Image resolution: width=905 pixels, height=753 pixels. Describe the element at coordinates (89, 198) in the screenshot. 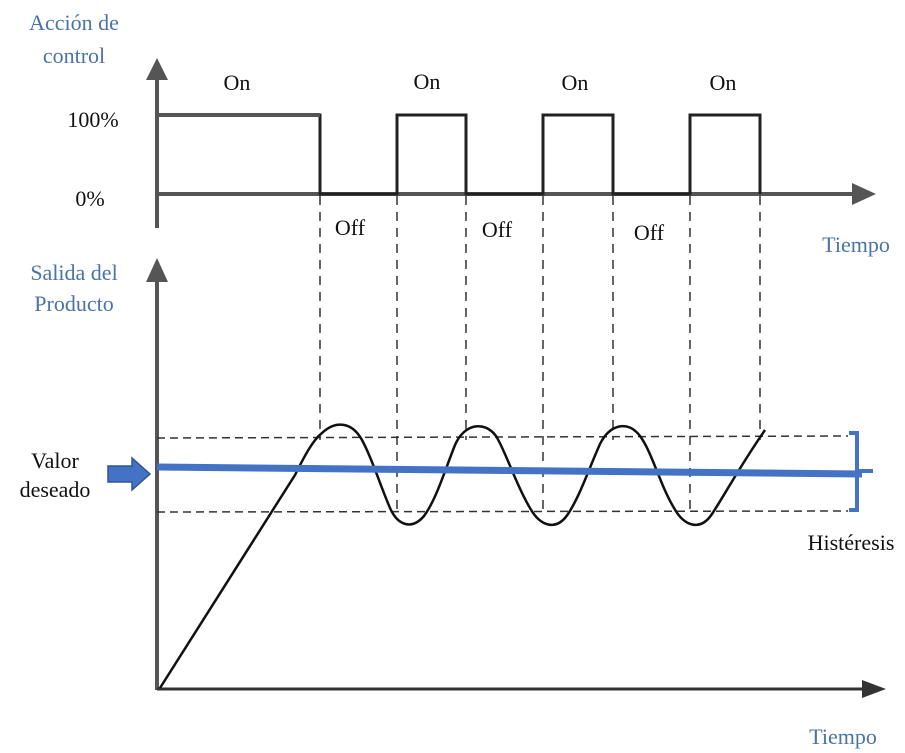

I see `level-0-label: 0%` at that location.